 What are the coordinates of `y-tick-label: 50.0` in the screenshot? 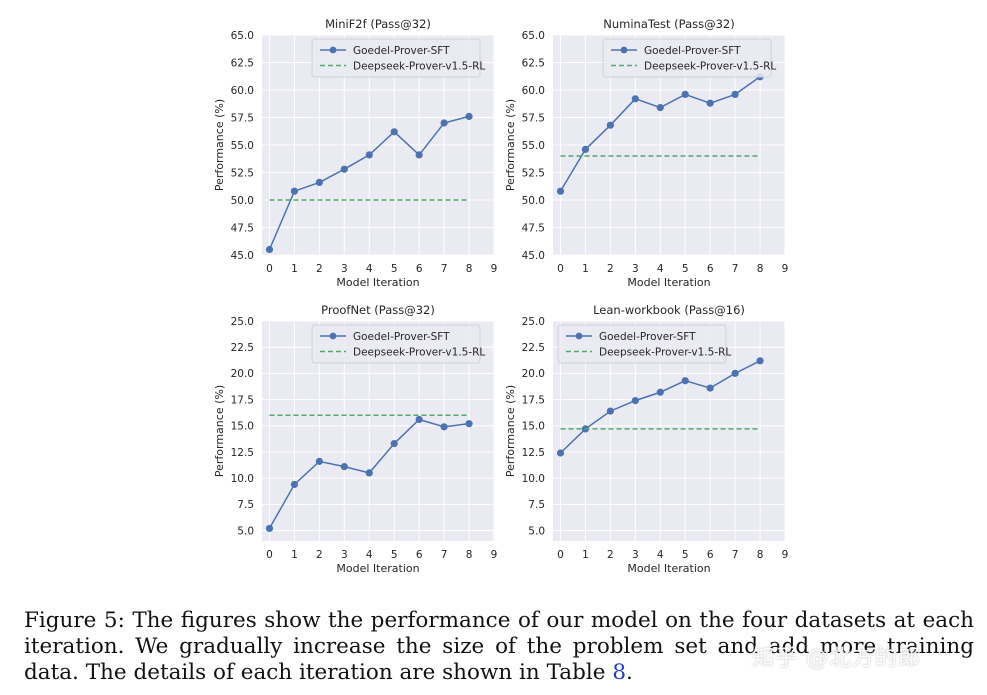 It's located at (533, 201).